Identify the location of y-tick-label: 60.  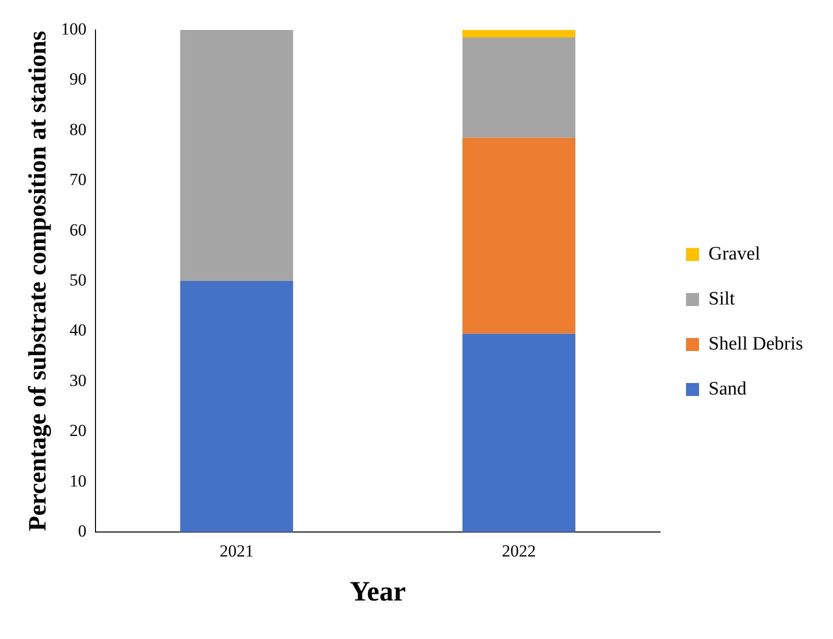
(78, 230).